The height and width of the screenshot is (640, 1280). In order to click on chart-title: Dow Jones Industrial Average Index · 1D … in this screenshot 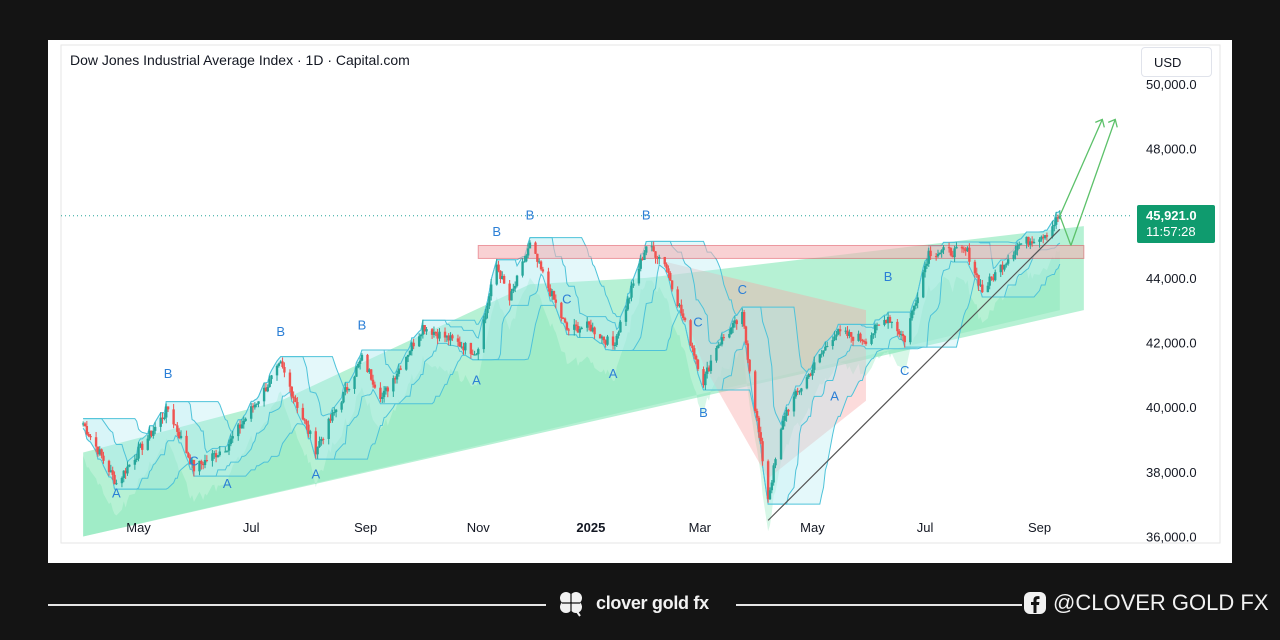, I will do `click(240, 60)`.